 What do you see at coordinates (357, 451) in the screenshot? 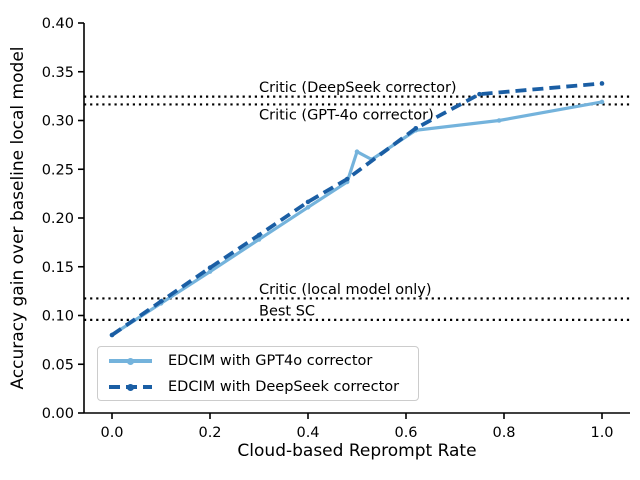
I see `x-axis-label: Cloud-based Reprompt Rate` at bounding box center [357, 451].